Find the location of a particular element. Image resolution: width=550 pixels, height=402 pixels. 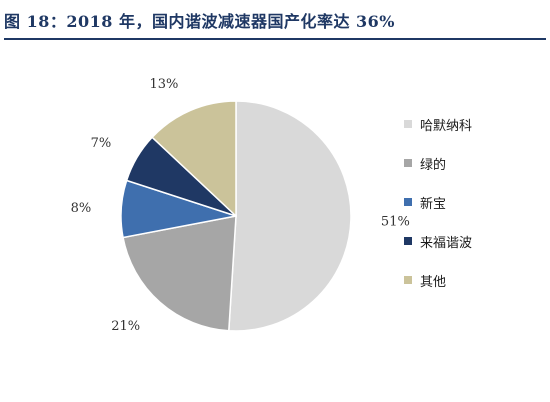

legend-label: 新宝 is located at coordinates (433, 204).